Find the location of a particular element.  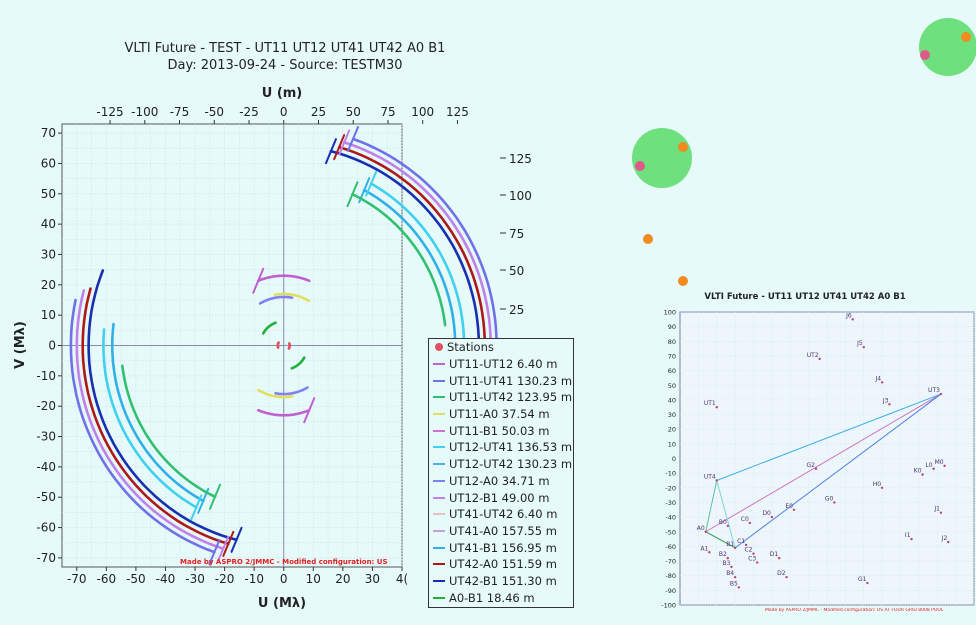

inset-title: VLTI Future - UT11 UT12 UT41 UT42 A0 B1 is located at coordinates (805, 297).